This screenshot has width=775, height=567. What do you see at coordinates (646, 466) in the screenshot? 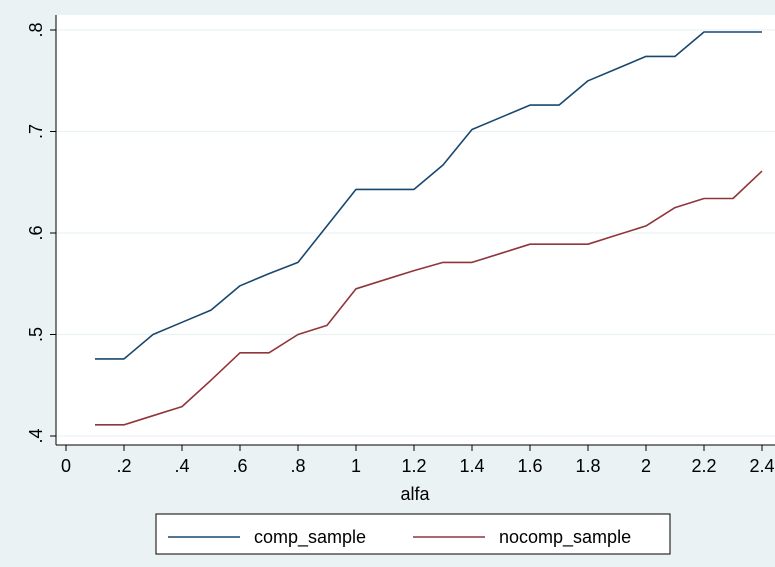
I see `x-tick-label: 2` at bounding box center [646, 466].